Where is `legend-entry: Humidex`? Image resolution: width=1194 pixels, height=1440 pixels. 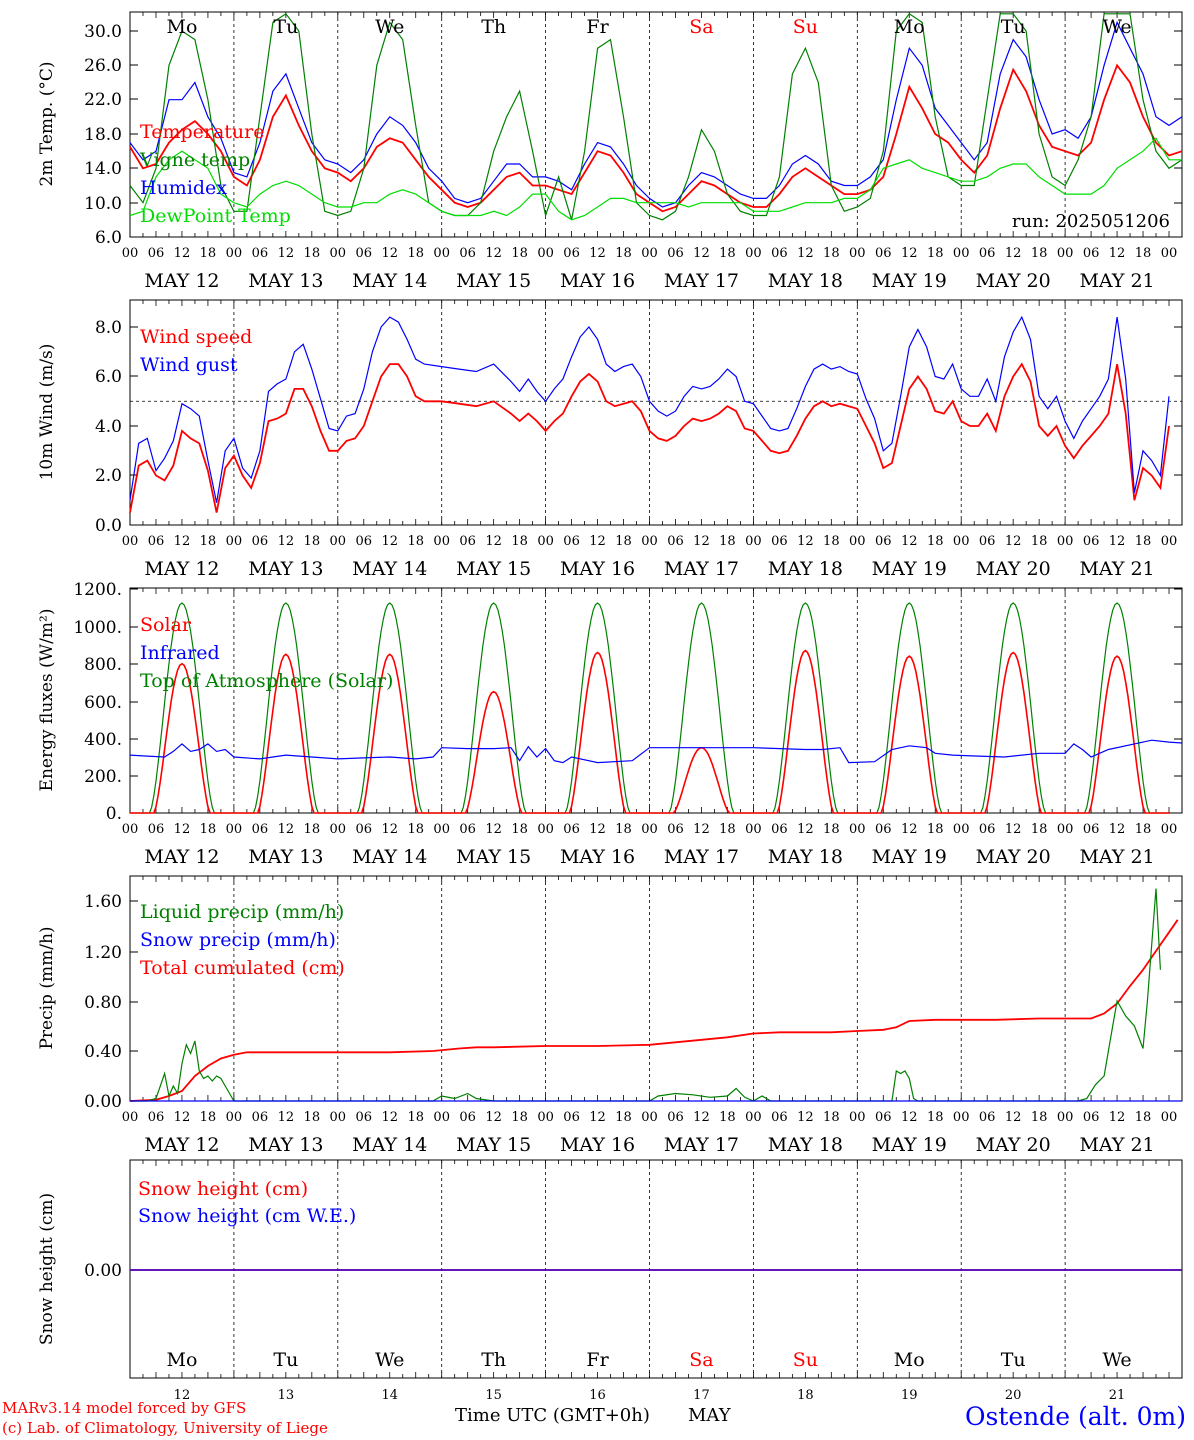 legend-entry: Humidex is located at coordinates (183, 188).